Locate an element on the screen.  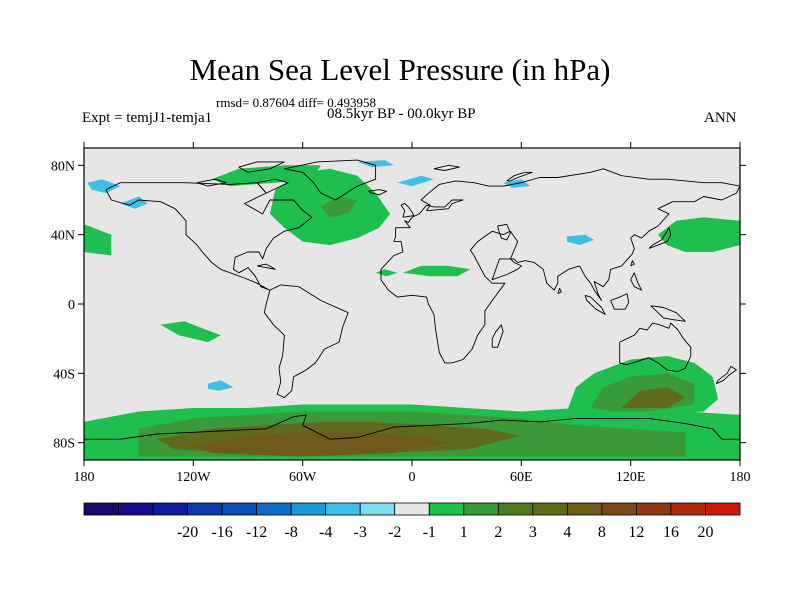
colorbar-label: -20 is located at coordinates (187, 532).